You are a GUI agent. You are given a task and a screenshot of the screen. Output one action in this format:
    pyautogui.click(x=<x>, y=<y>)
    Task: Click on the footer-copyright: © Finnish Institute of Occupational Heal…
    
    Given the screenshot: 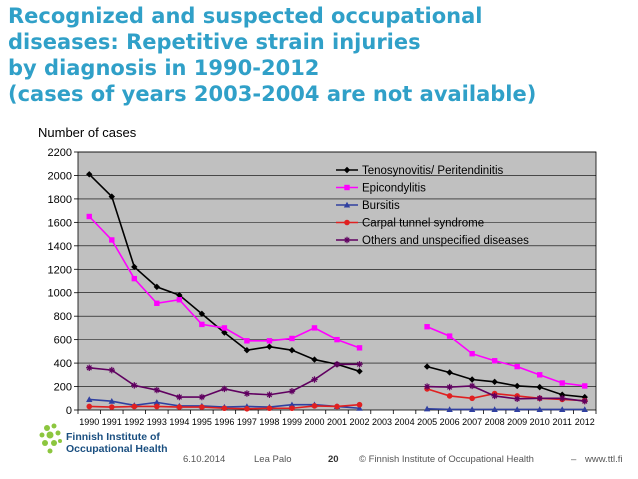 What is the action you would take?
    pyautogui.click(x=446, y=459)
    